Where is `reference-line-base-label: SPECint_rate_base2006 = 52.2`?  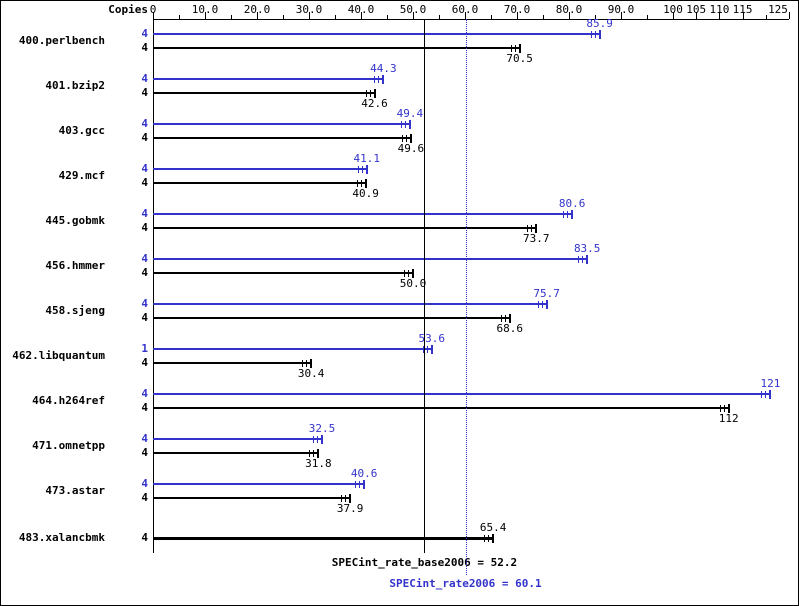
reference-line-base-label: SPECint_rate_base2006 = 52.2 is located at coordinates (424, 562).